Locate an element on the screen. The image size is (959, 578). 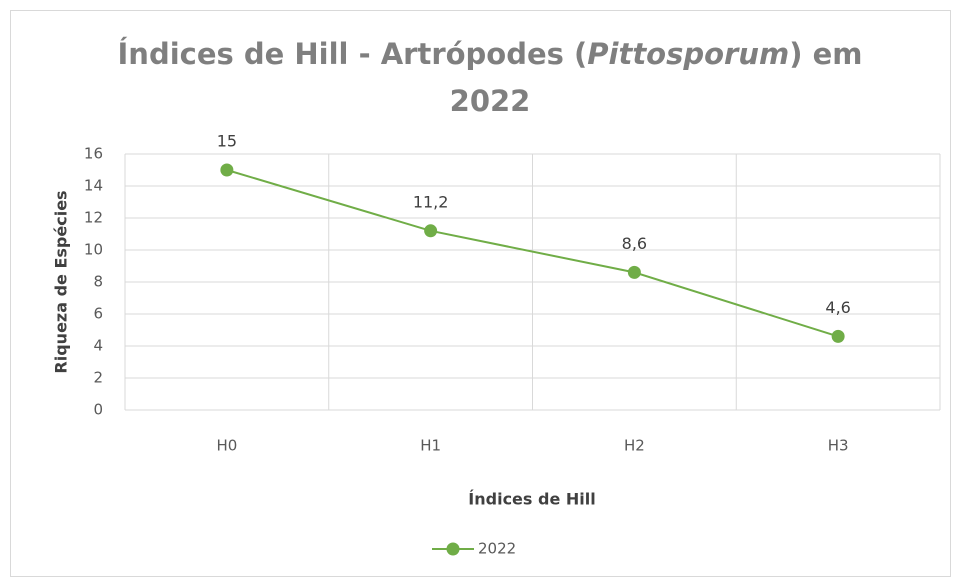
x-tick-label: H0 is located at coordinates (226, 446).